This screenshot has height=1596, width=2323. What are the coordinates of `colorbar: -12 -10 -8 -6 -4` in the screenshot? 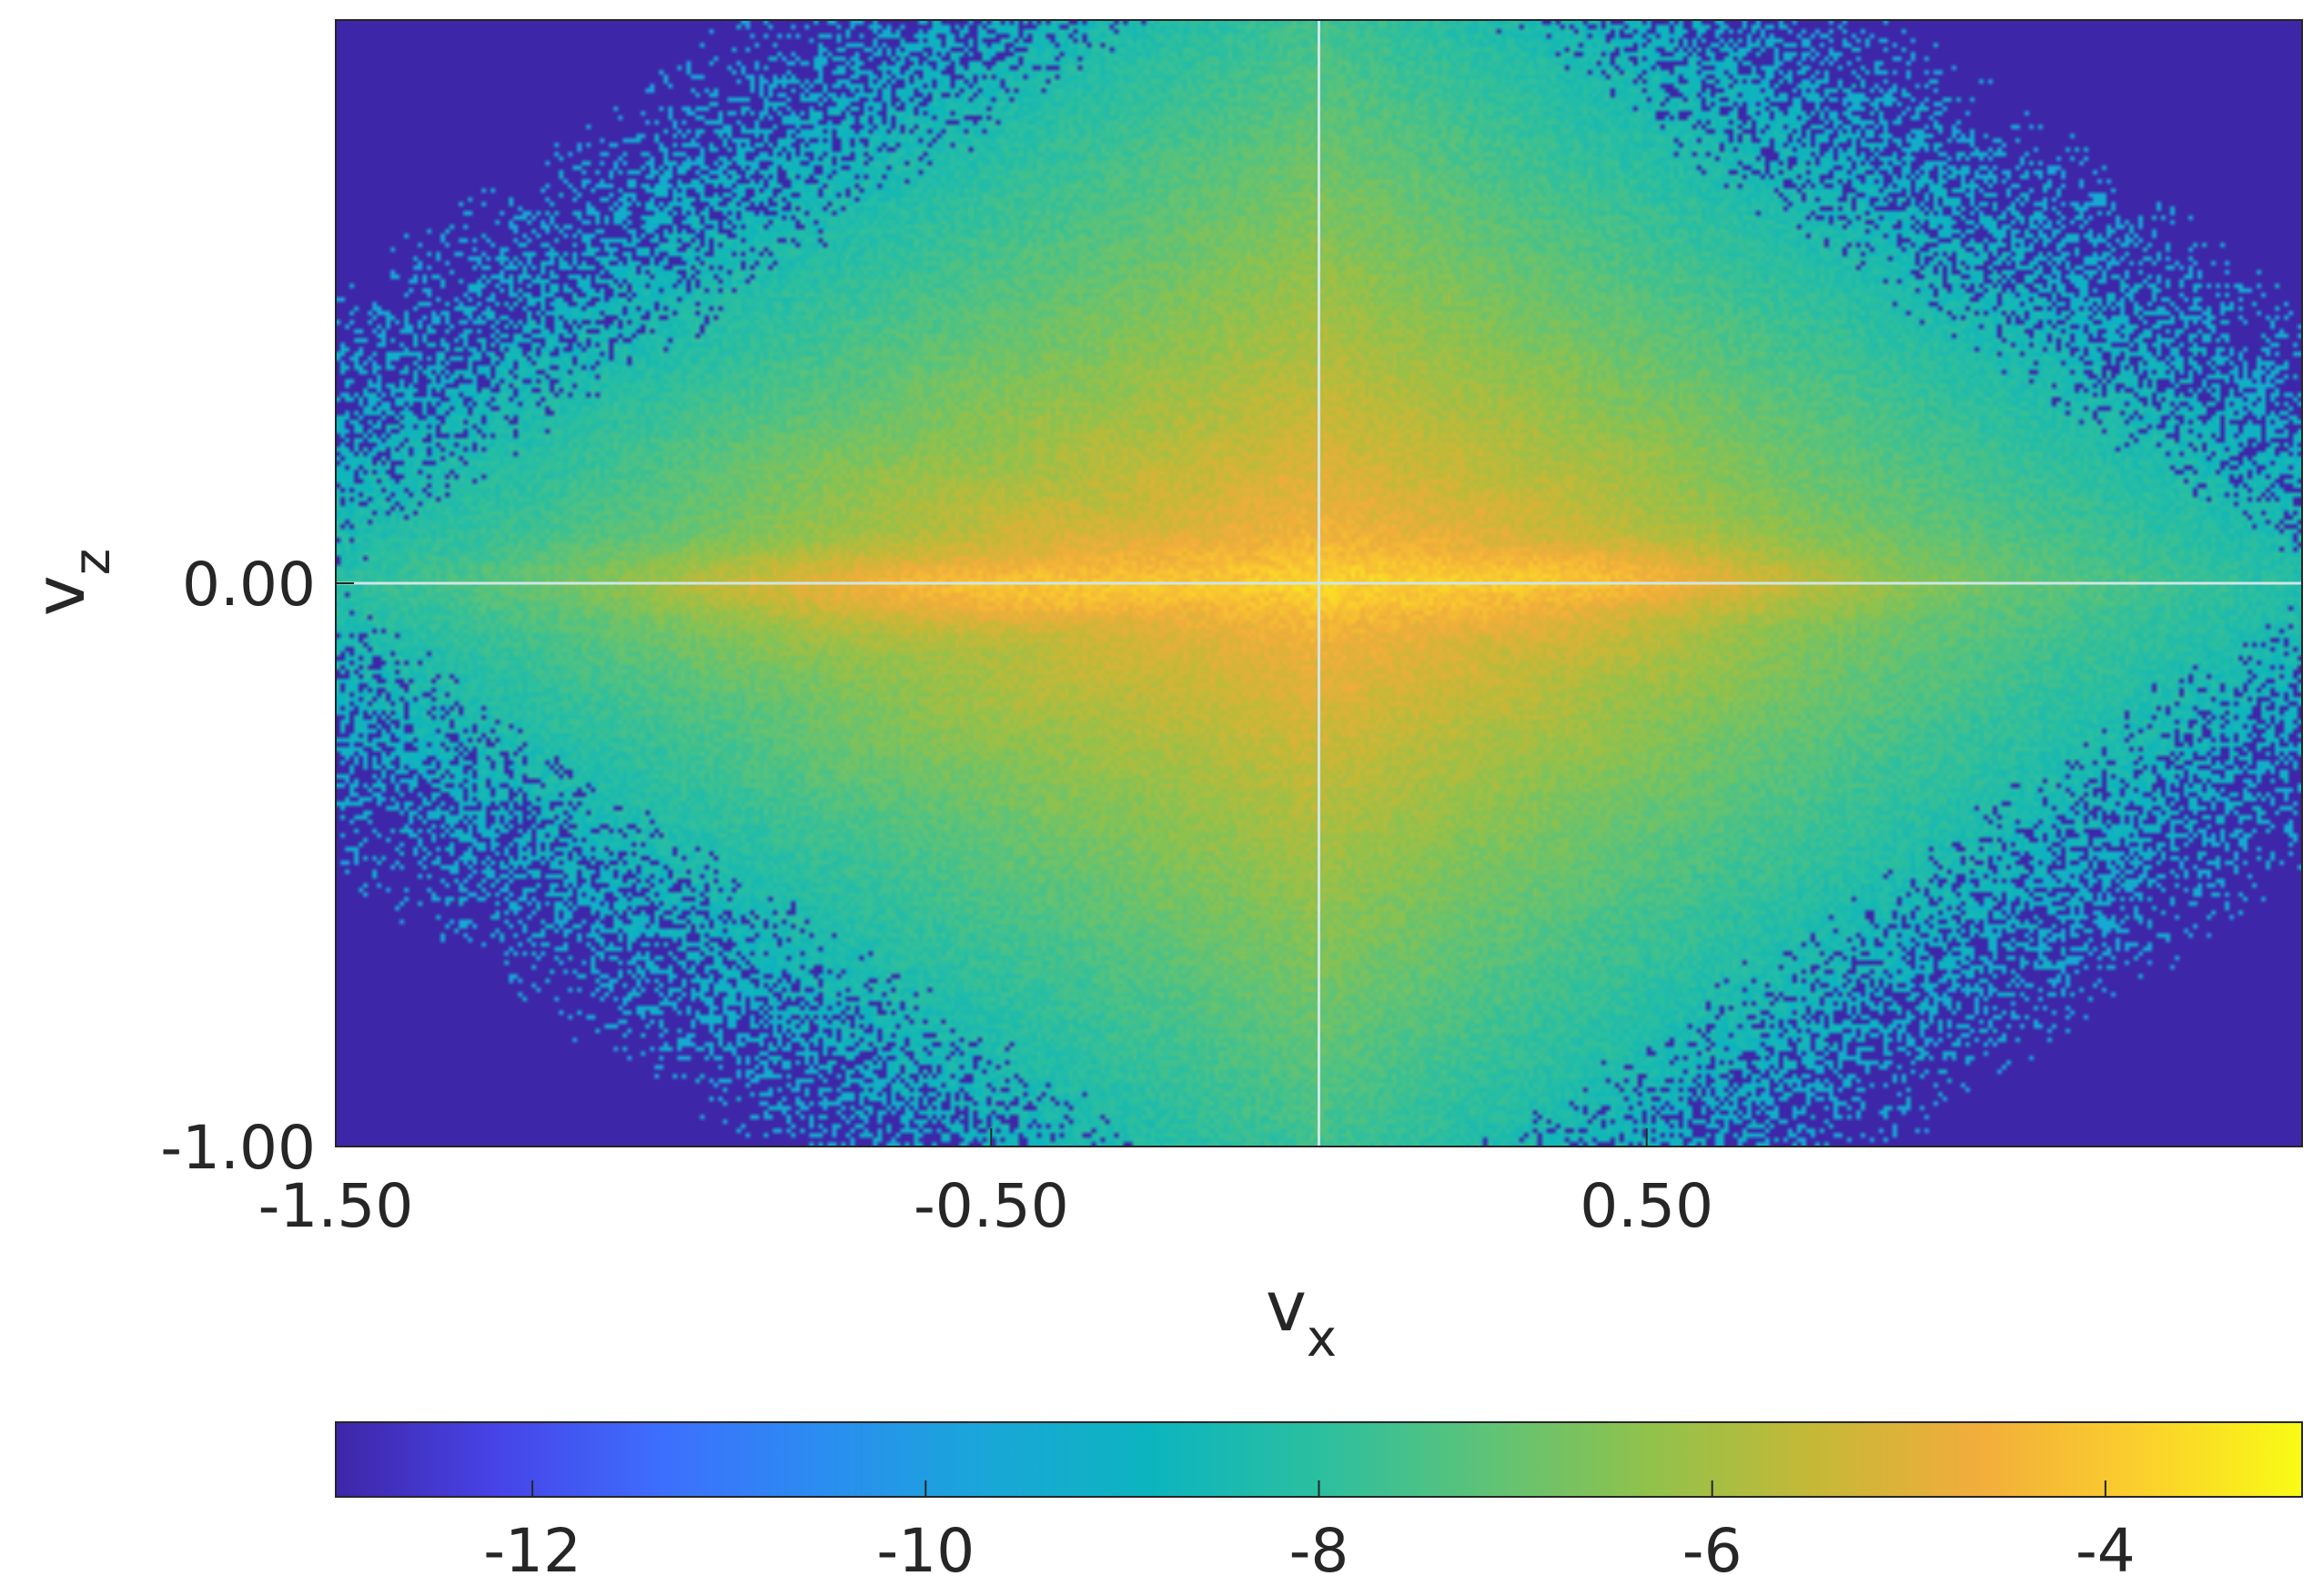 It's located at (1319, 1503).